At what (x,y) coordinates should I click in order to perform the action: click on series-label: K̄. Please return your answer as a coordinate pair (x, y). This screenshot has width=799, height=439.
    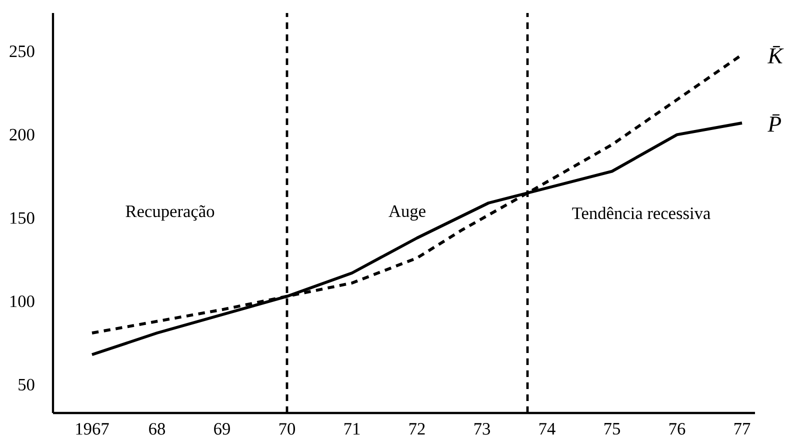
    Looking at the image, I should click on (775, 55).